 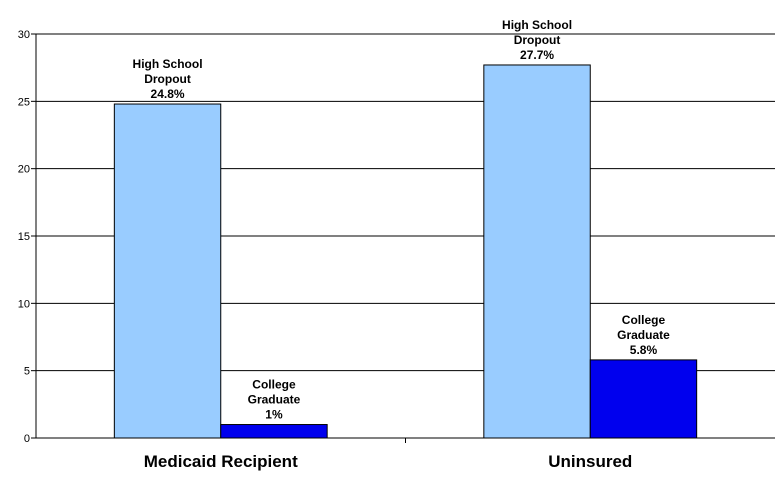 What do you see at coordinates (274, 415) in the screenshot?
I see `data-label: 1%` at bounding box center [274, 415].